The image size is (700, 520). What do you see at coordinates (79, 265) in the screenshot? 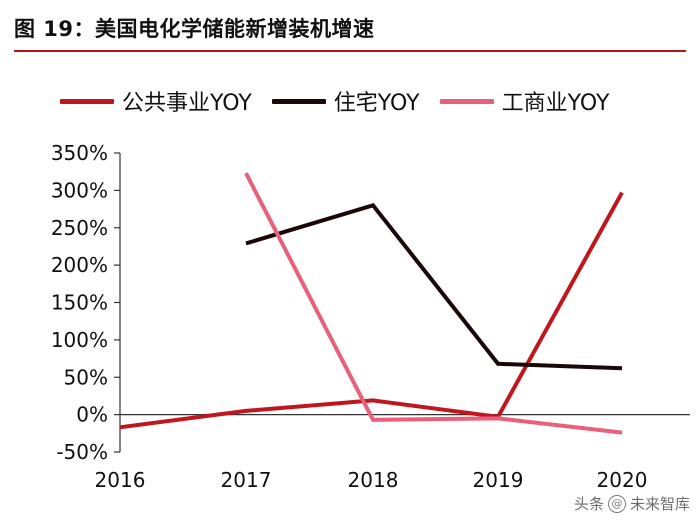
I see `y-tick-label: 200%` at bounding box center [79, 265].